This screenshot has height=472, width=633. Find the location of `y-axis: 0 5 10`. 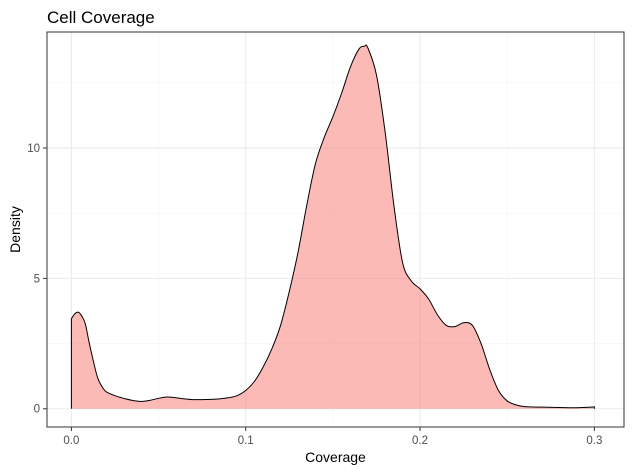

y-axis: 0 5 10 is located at coordinates (37, 279).